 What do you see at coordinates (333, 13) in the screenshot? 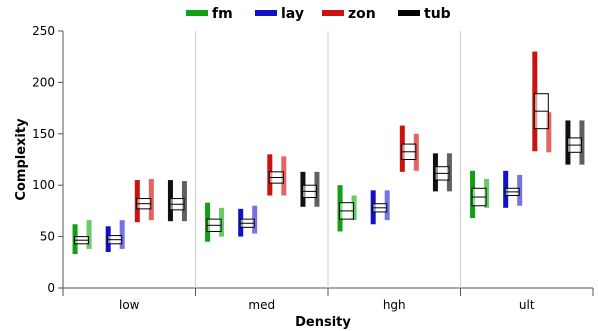
I see `legend-swatch-zon` at bounding box center [333, 13].